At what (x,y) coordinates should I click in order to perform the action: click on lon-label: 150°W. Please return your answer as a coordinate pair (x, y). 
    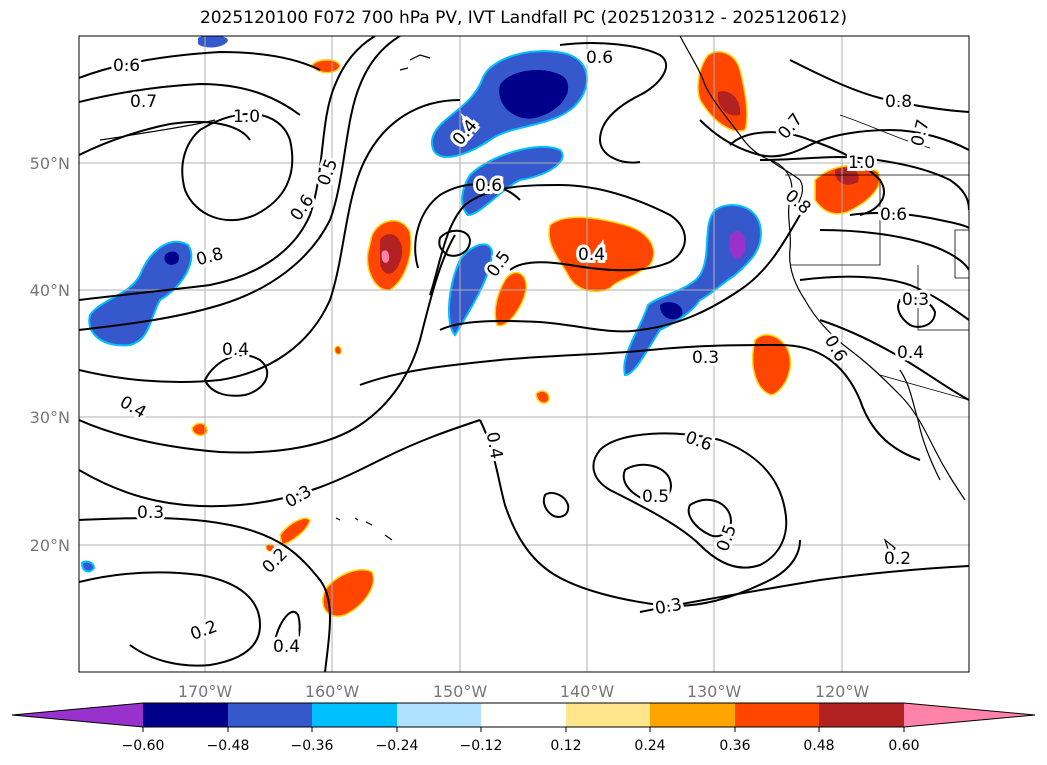
    Looking at the image, I should click on (460, 691).